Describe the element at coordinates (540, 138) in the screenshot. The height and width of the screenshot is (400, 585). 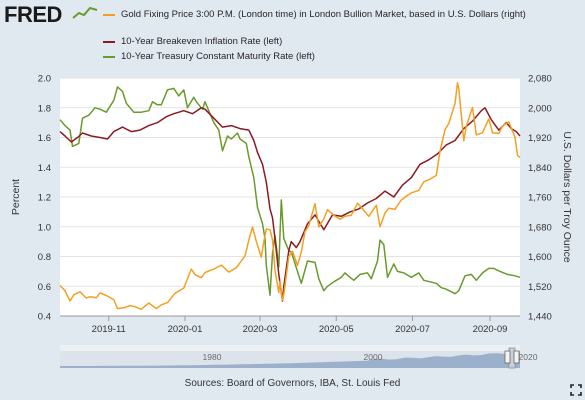
I see `right-tick-label: 1,920` at that location.